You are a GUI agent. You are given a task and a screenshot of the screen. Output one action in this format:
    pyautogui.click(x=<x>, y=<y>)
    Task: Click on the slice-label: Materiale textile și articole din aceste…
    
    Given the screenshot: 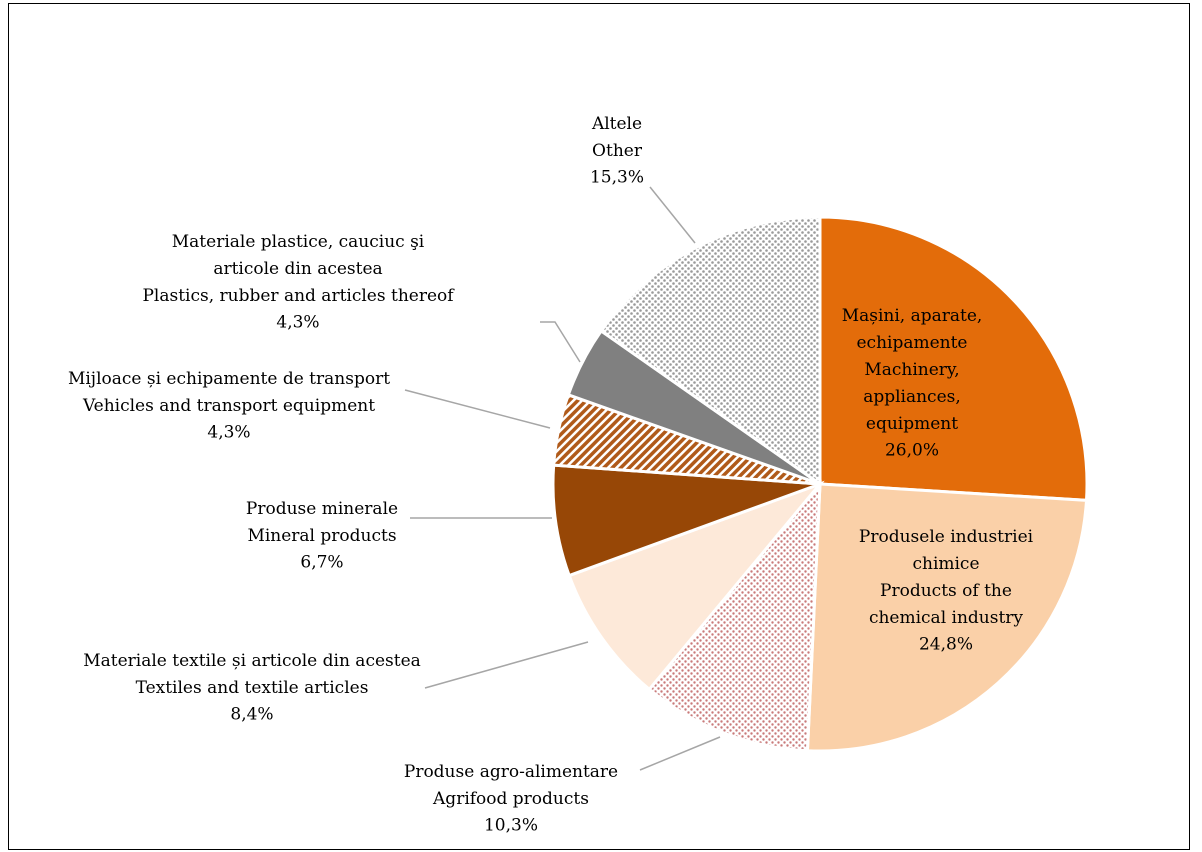 What is the action you would take?
    pyautogui.click(x=252, y=674)
    